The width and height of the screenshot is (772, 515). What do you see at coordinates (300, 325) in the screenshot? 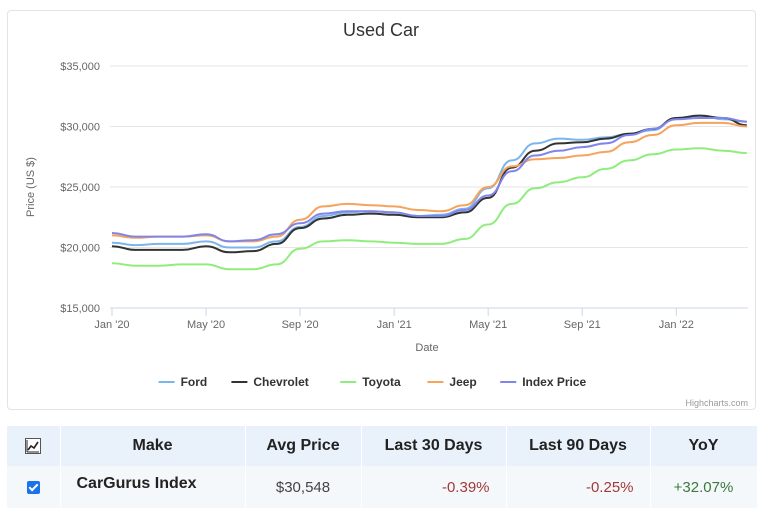
I see `x-tick-label: Sep '20` at bounding box center [300, 325].